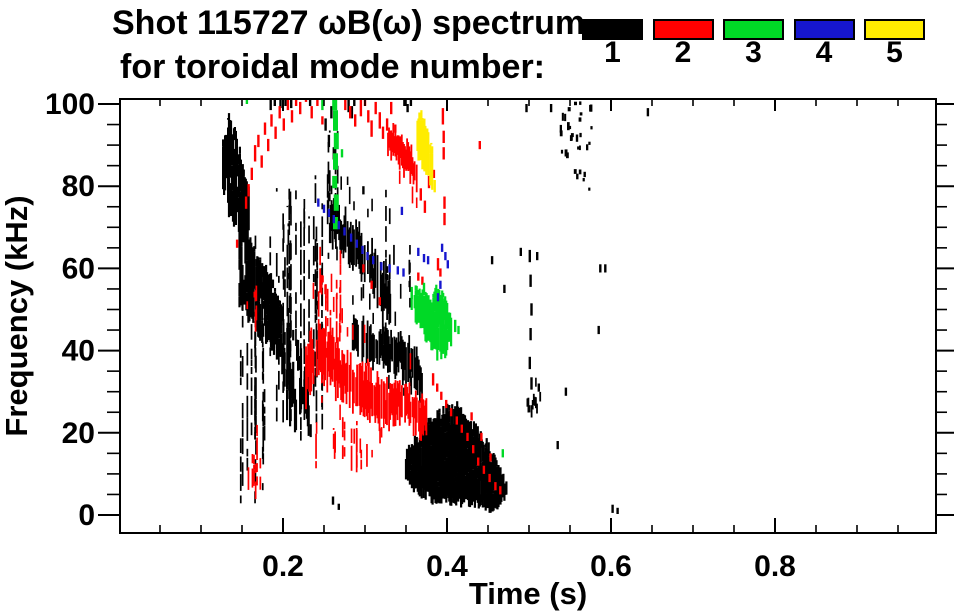 Image resolution: width=963 pixels, height=615 pixels. What do you see at coordinates (753, 52) in the screenshot?
I see `legend-mode-number: 3` at bounding box center [753, 52].